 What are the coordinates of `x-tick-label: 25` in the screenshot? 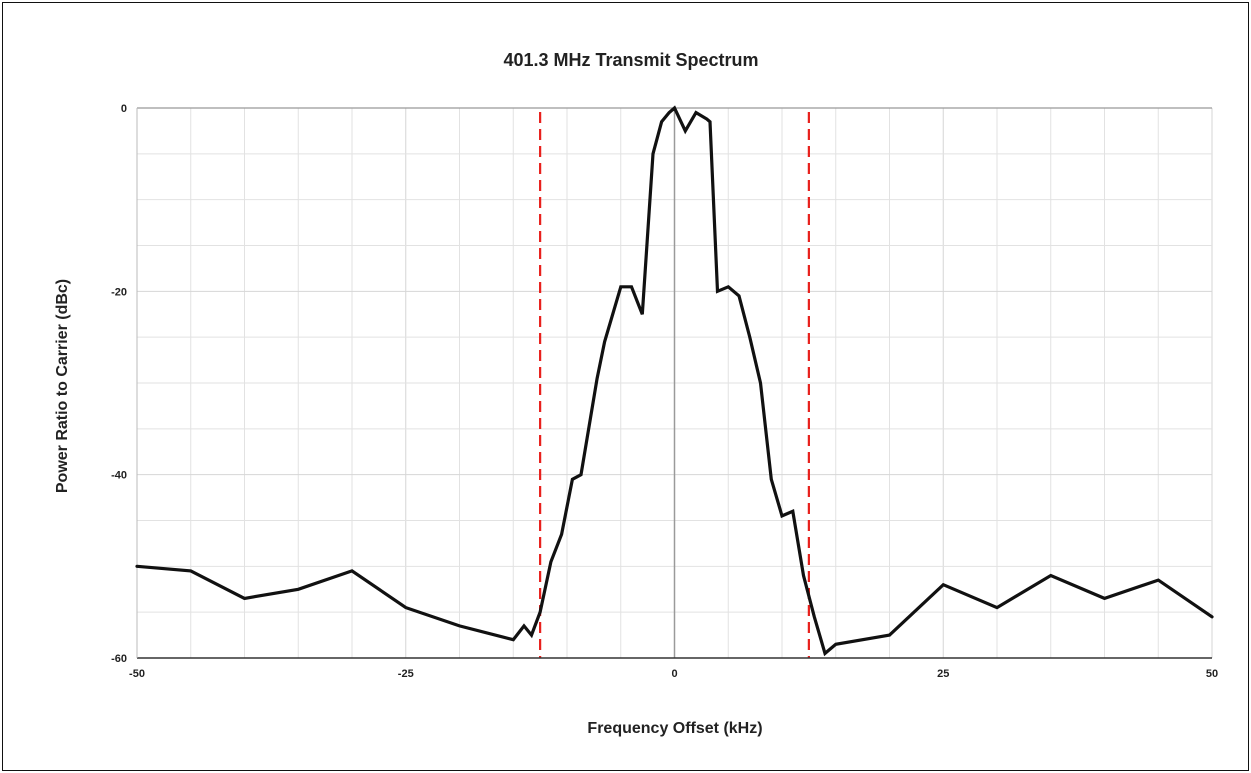 It's located at (943, 674).